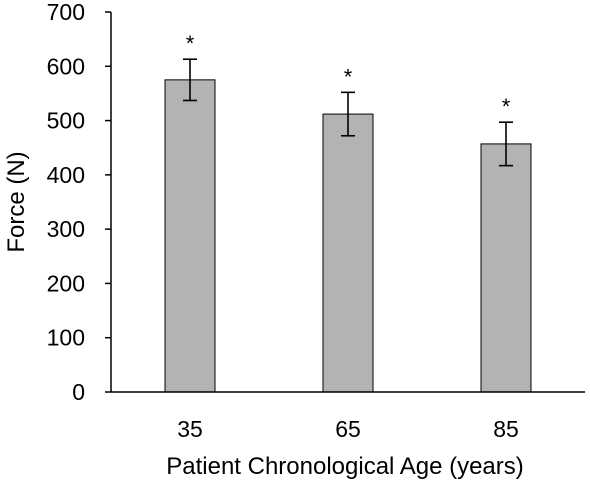 The image size is (590, 483). What do you see at coordinates (66, 283) in the screenshot?
I see `y-tick-label: 200` at bounding box center [66, 283].